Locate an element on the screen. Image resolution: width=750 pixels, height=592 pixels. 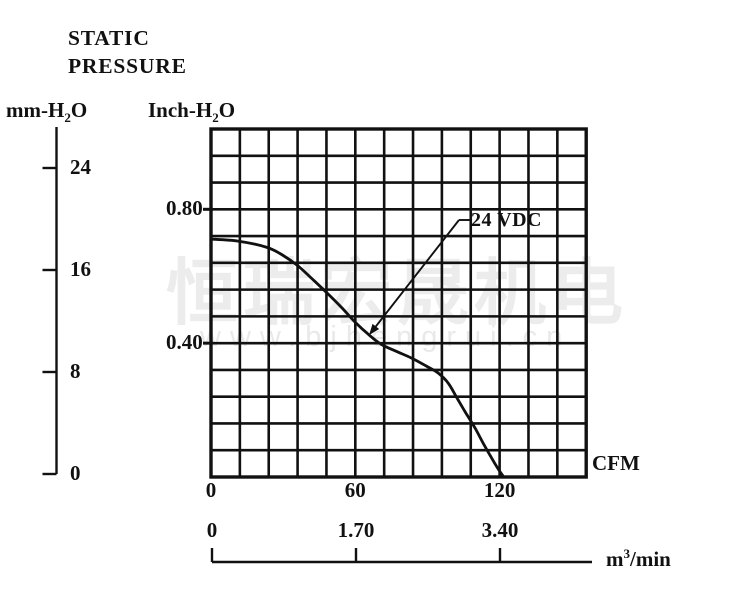
cfm-tick-label: 0 is located at coordinates (211, 490).